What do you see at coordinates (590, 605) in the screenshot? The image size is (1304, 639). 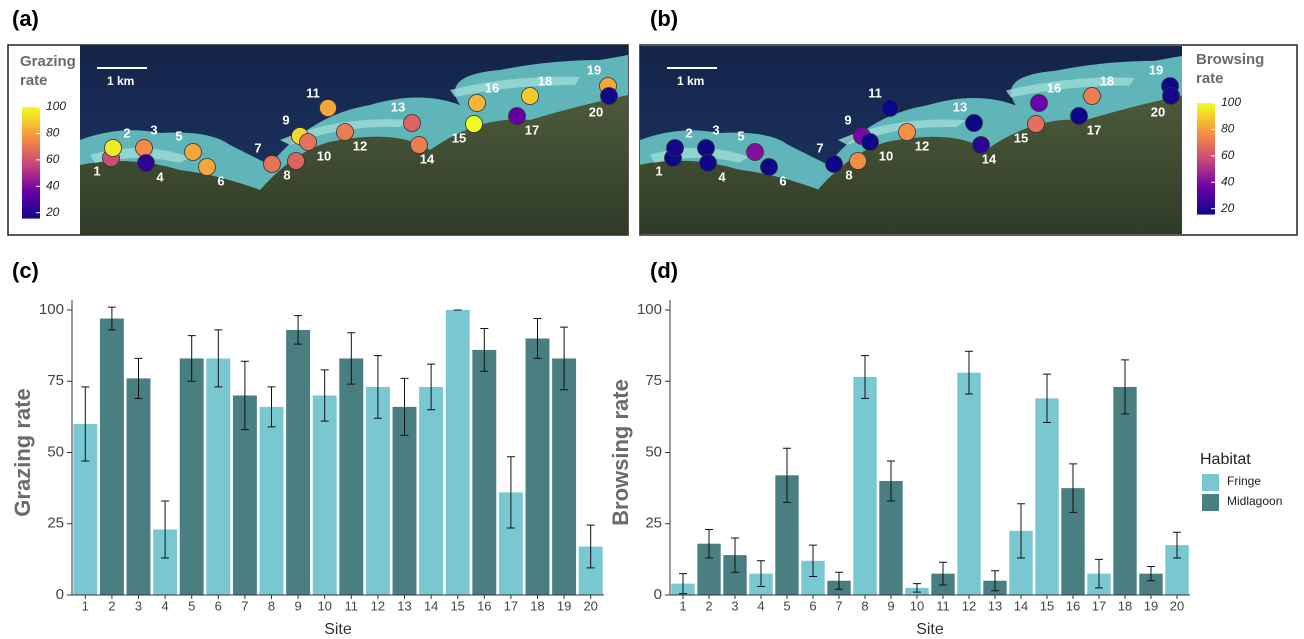 I see `x-tick-label: 20` at bounding box center [590, 605].